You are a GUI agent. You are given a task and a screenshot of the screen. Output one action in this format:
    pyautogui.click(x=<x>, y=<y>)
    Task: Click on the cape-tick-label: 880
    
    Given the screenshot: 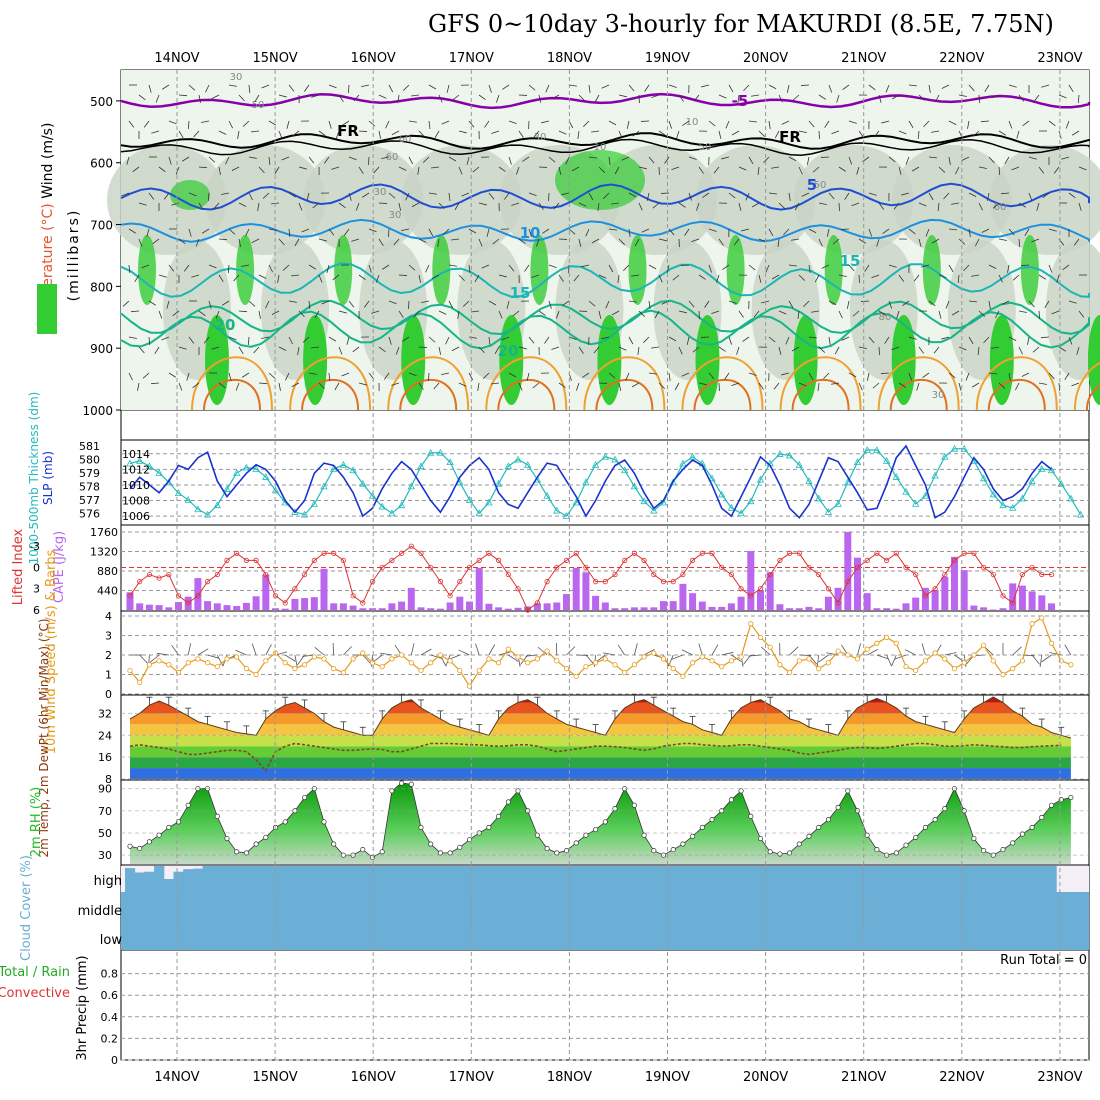 What is the action you would take?
    pyautogui.click(x=107, y=571)
    